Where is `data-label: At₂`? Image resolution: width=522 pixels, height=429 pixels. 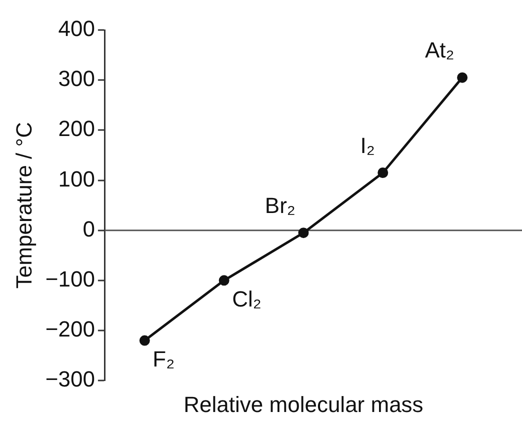
data-label: At₂ is located at coordinates (439, 50).